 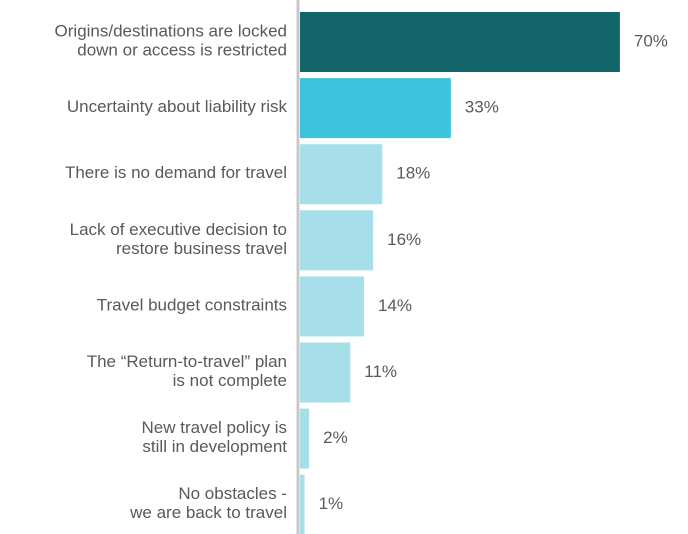 I want to click on category-label: New travel policy is still in development, so click(x=215, y=438).